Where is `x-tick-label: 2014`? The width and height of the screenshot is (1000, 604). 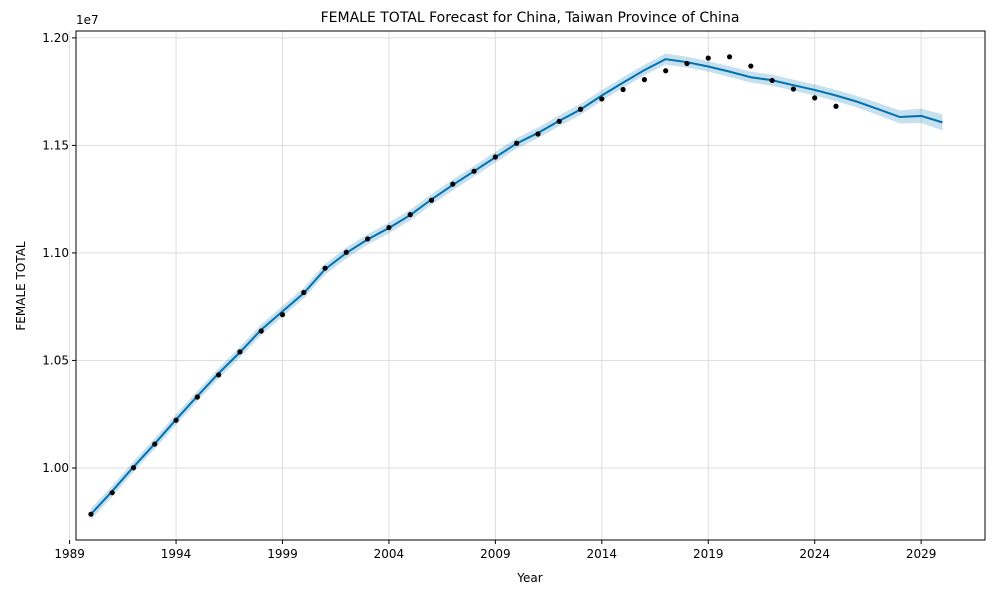 x-tick-label: 2014 is located at coordinates (602, 554).